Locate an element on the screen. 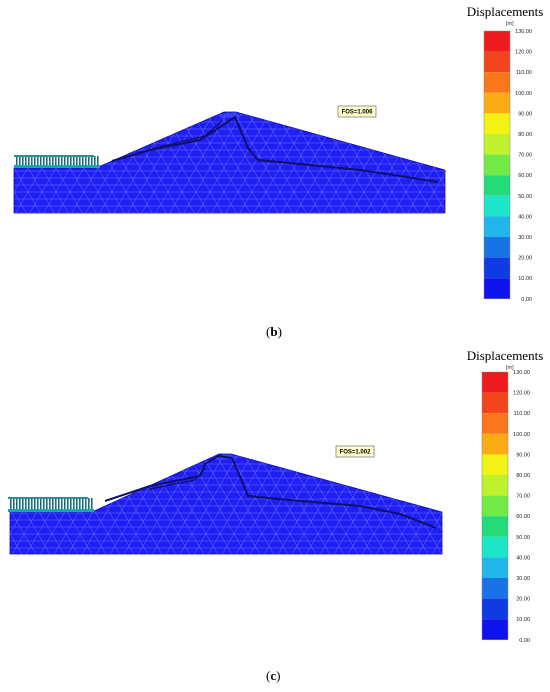 The height and width of the screenshot is (692, 550). legend-unit-b: [m] is located at coordinates (510, 24).